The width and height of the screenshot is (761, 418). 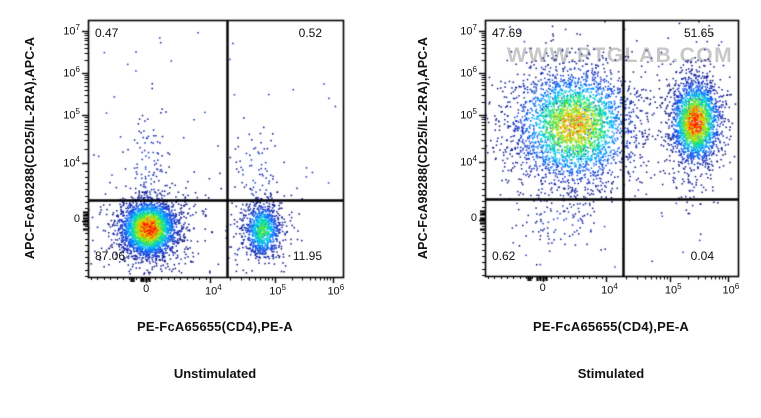 I want to click on quadrant-pct-top-right: 51.65, so click(x=698, y=33).